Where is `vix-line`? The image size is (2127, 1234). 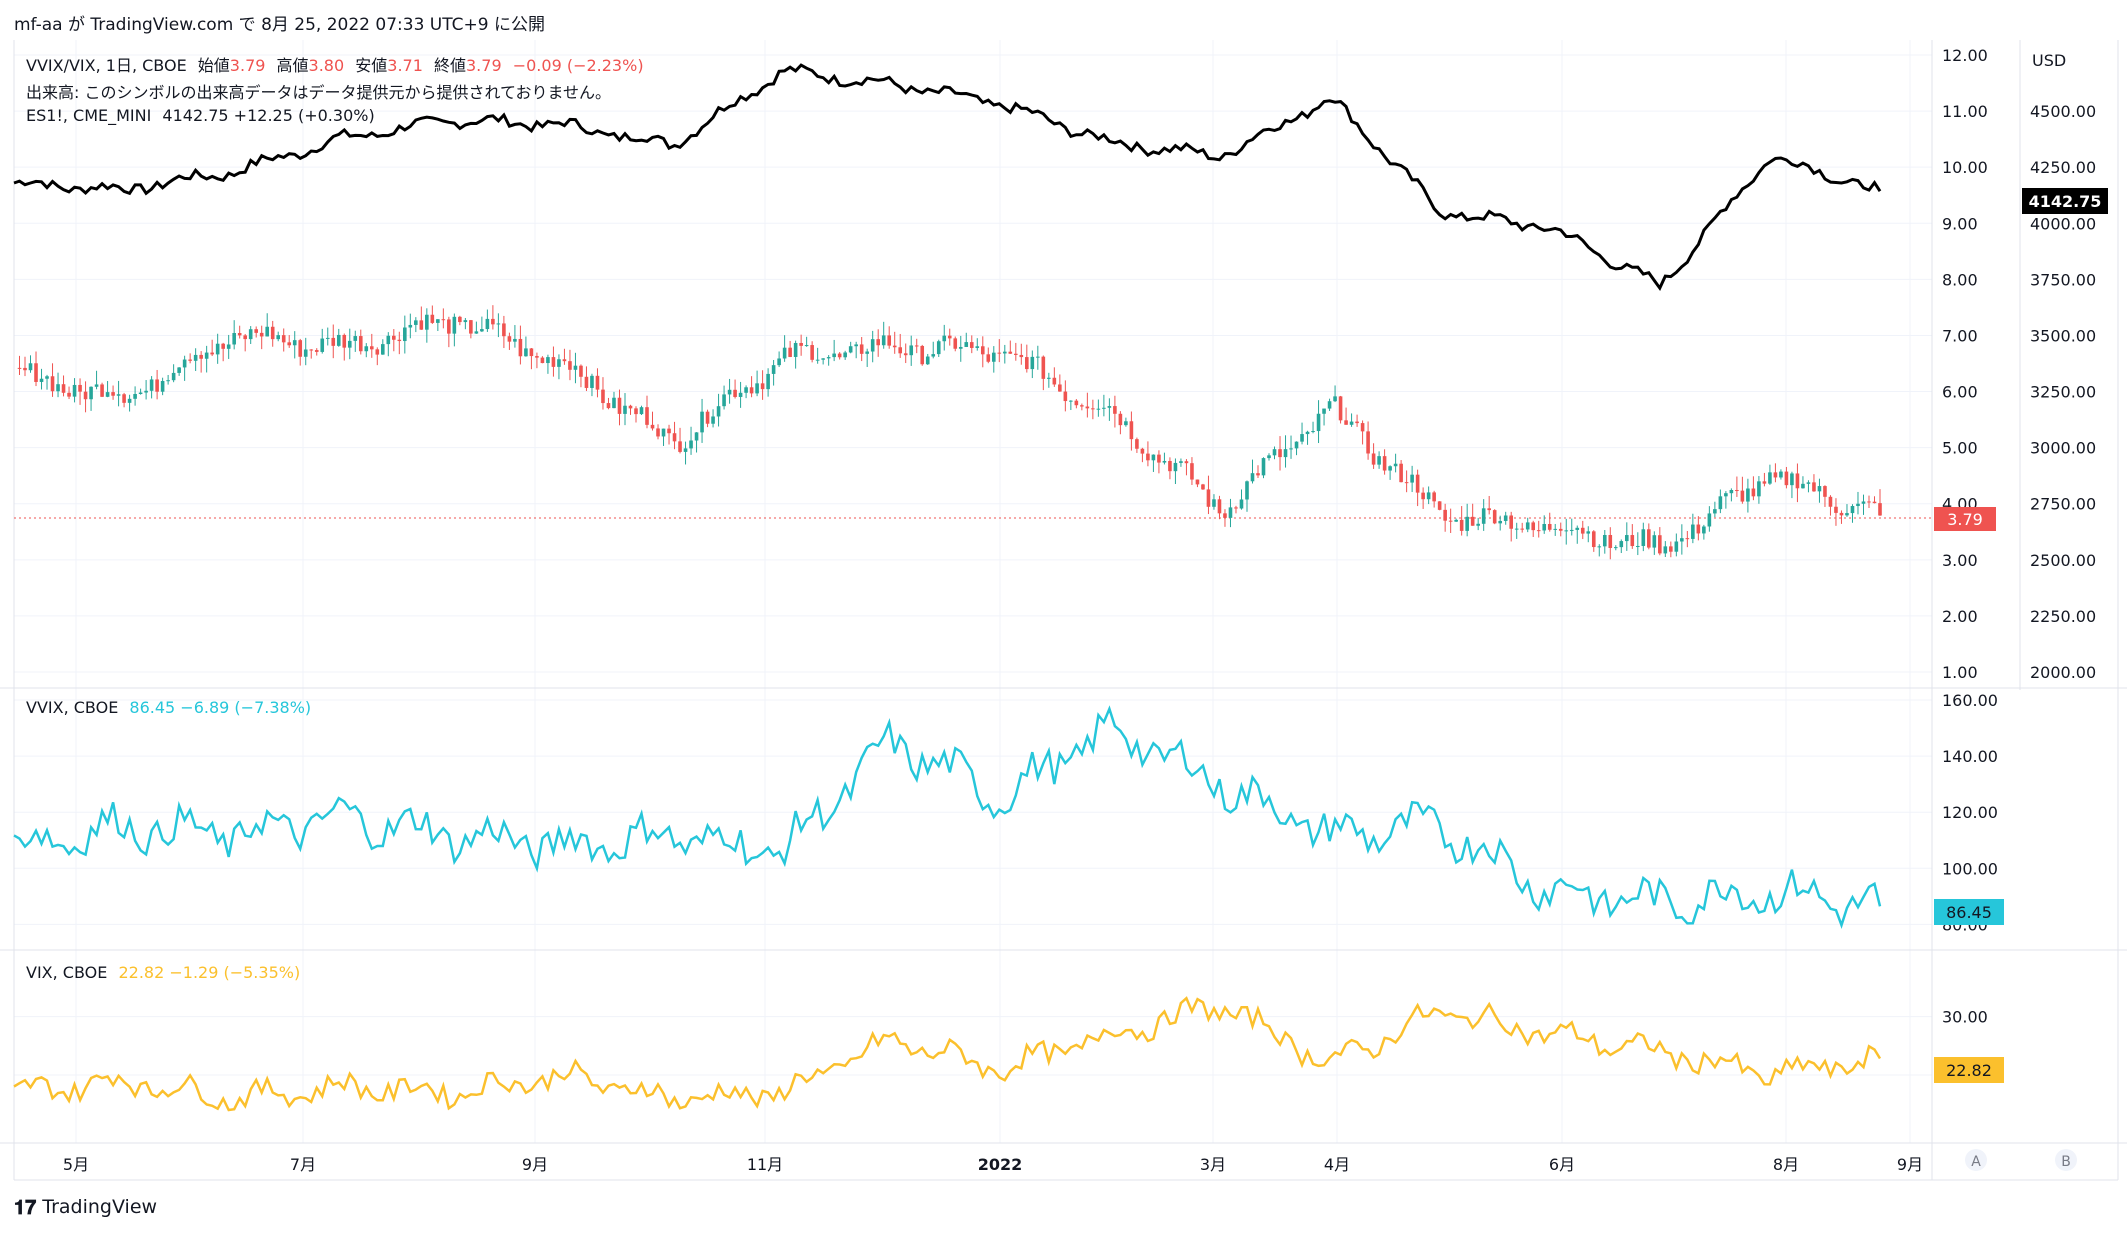 vix-line is located at coordinates (947, 1054).